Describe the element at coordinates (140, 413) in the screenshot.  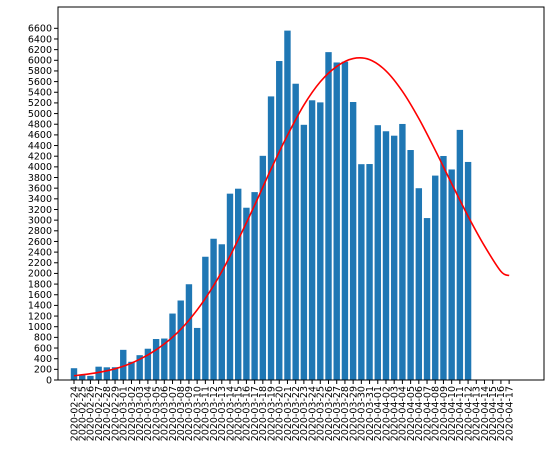
I see `x-tick-label-2020-03-03: 2020-03-03` at that location.